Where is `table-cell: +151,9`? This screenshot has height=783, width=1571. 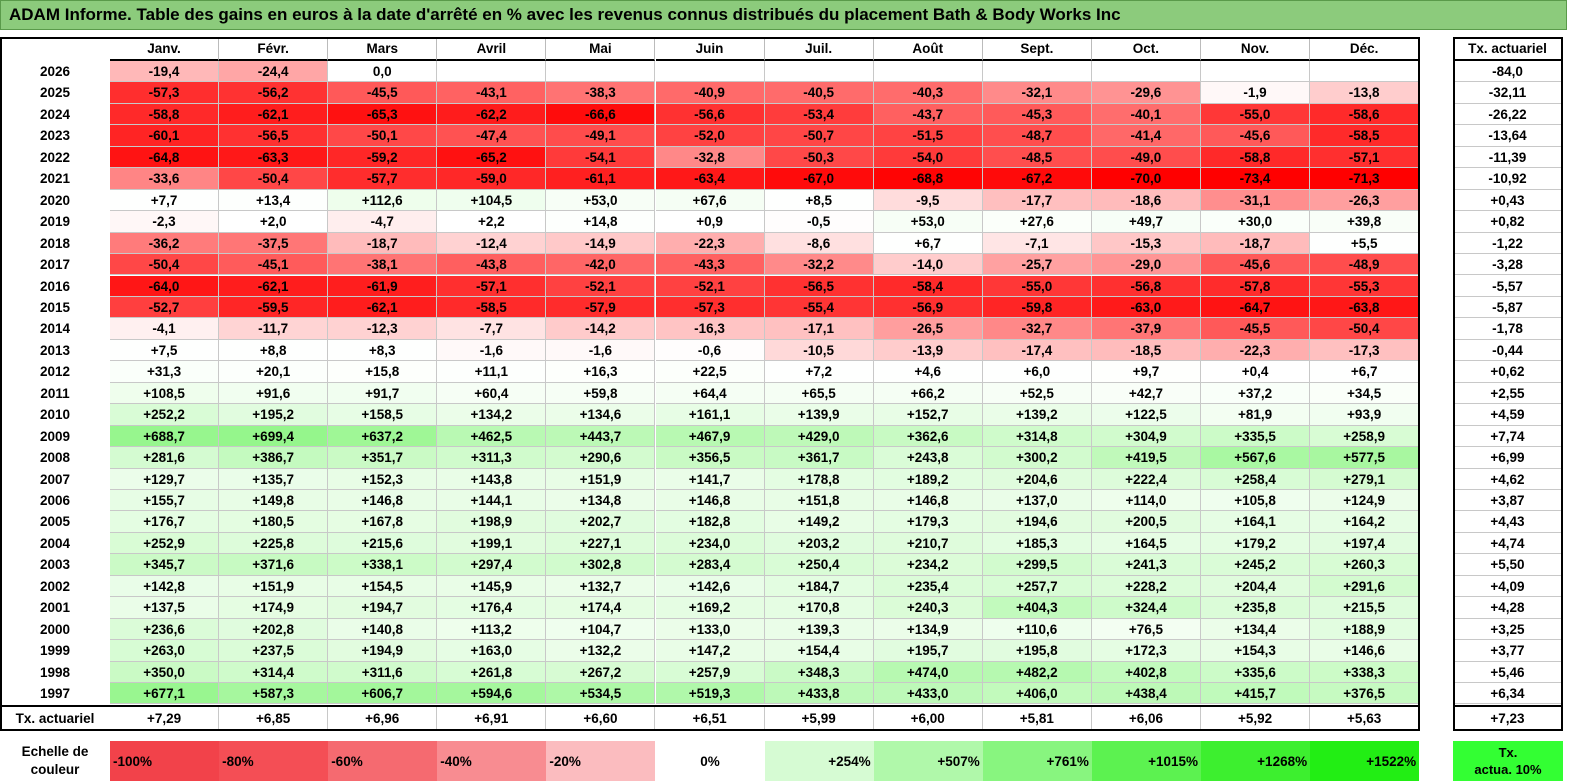 table-cell: +151,9 is located at coordinates (274, 586).